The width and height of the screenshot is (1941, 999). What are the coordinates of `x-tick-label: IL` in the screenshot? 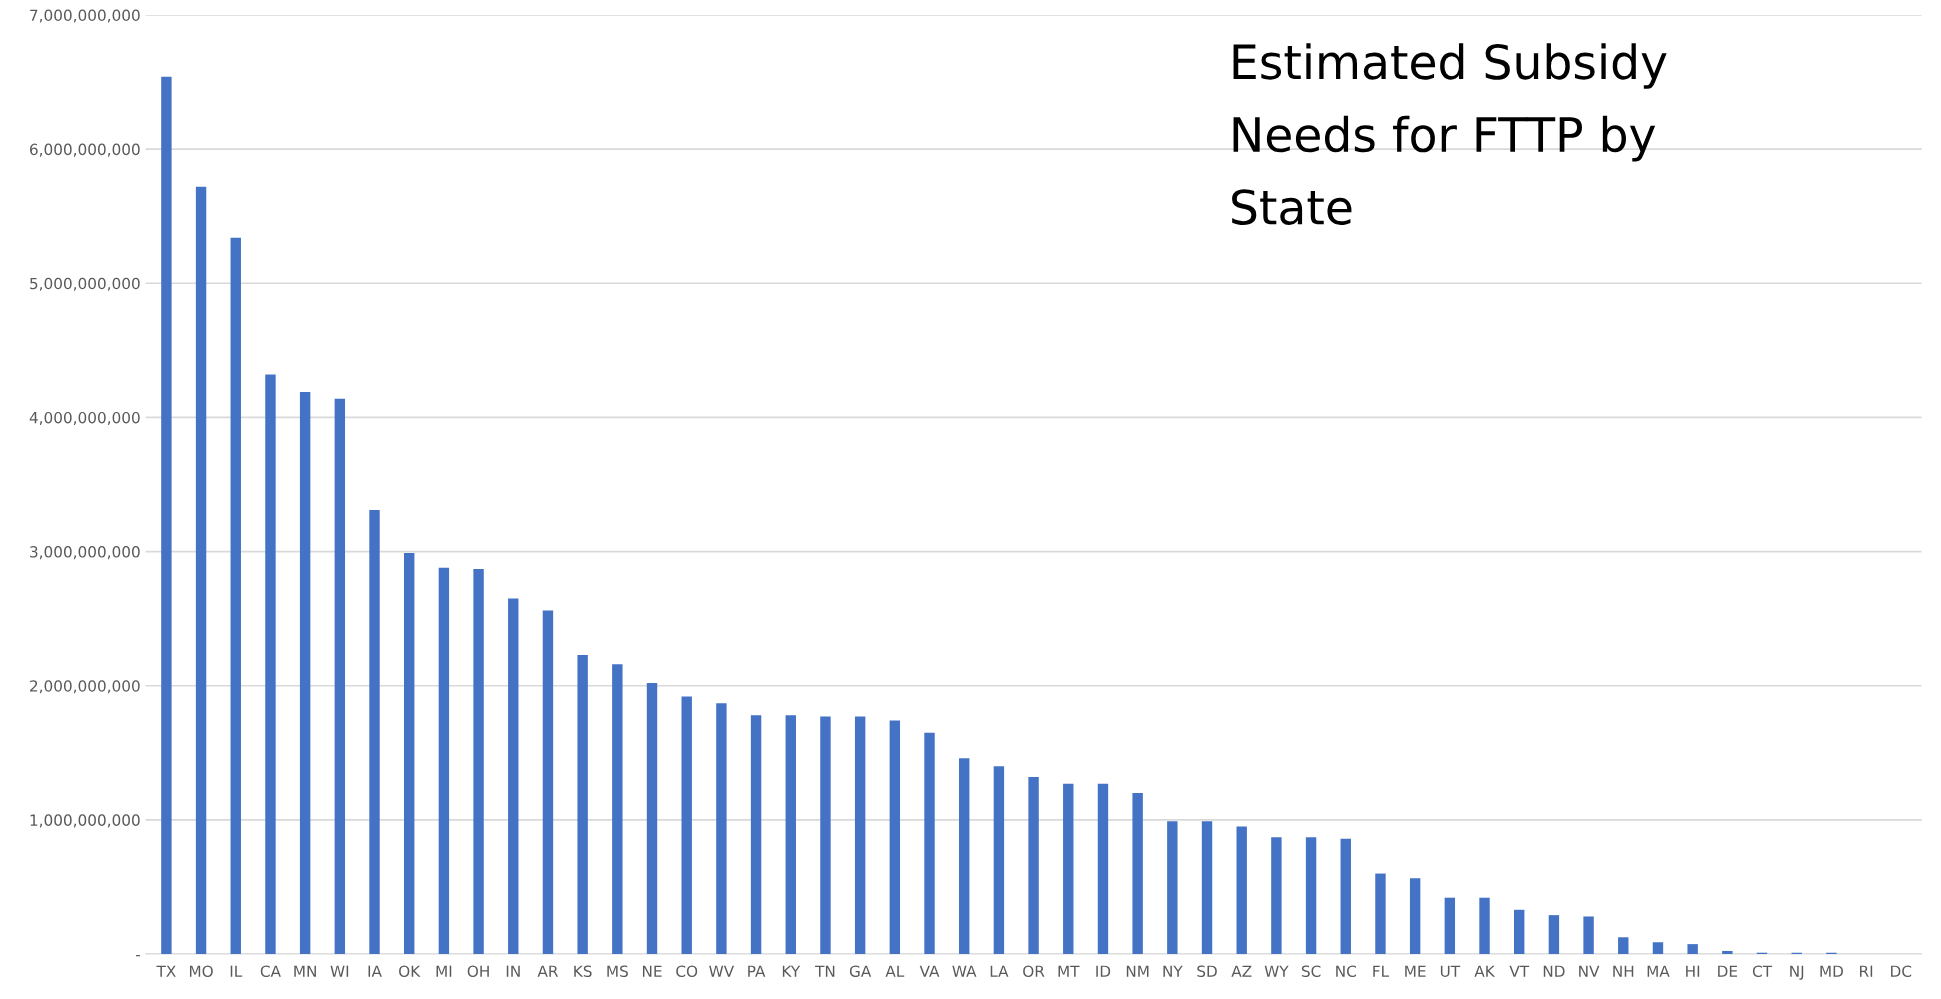 It's located at (236, 971).